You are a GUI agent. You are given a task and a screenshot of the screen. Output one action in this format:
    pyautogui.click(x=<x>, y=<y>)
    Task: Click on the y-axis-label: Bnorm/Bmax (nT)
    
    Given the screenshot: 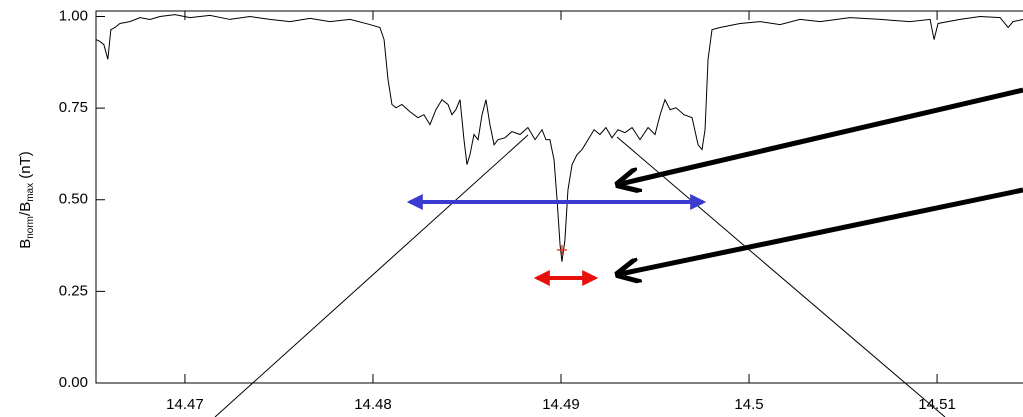 What is the action you would take?
    pyautogui.click(x=26, y=200)
    